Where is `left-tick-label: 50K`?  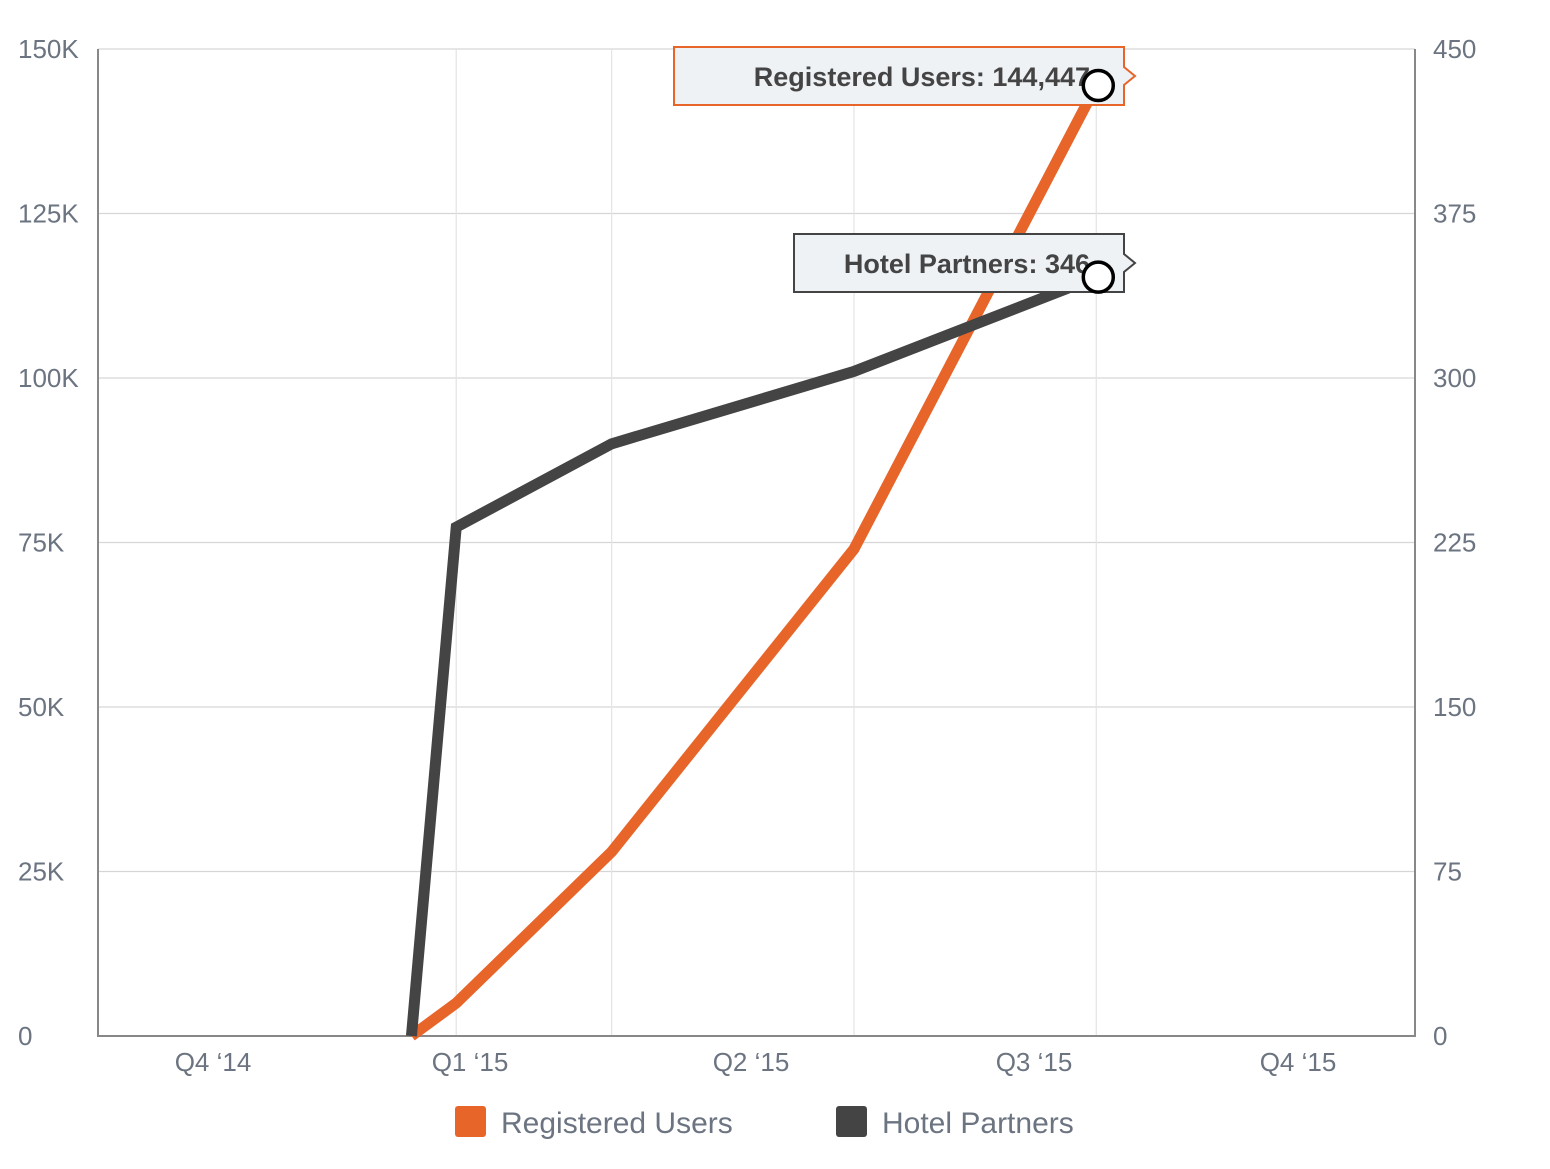 left-tick-label: 50K is located at coordinates (41, 707).